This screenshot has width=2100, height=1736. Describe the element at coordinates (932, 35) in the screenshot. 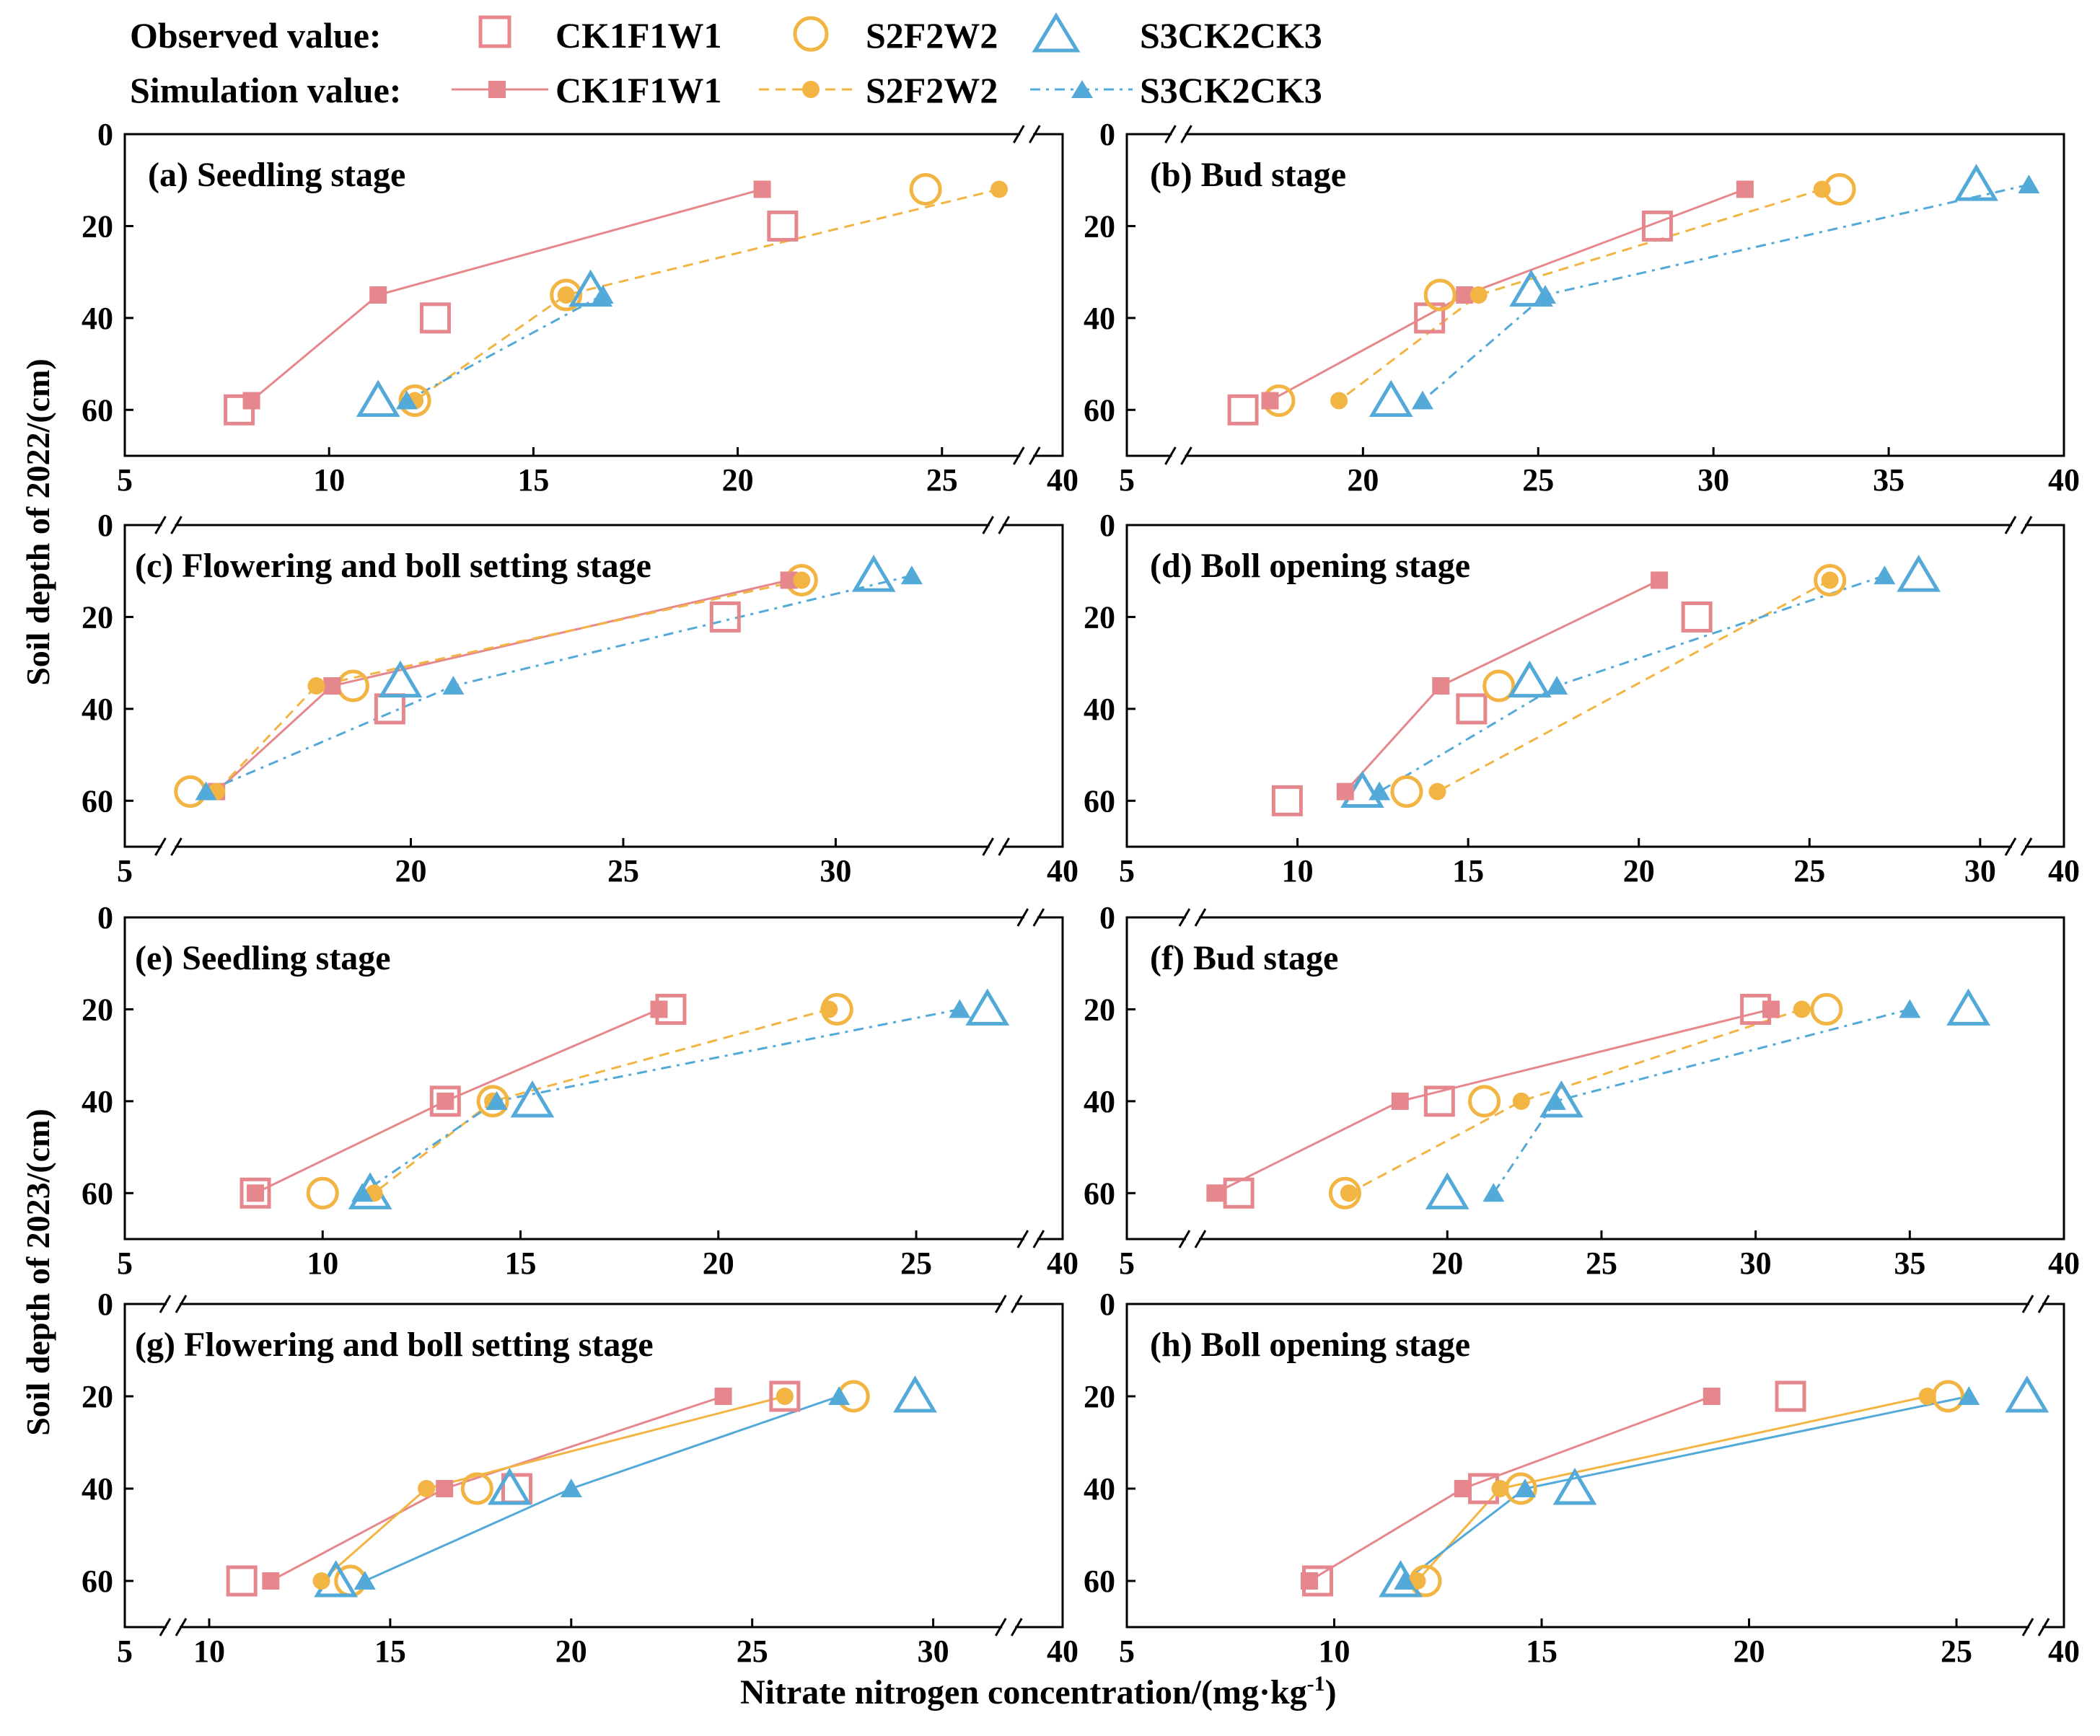

I see `legend-observed-s2-label: S2F2W2` at that location.